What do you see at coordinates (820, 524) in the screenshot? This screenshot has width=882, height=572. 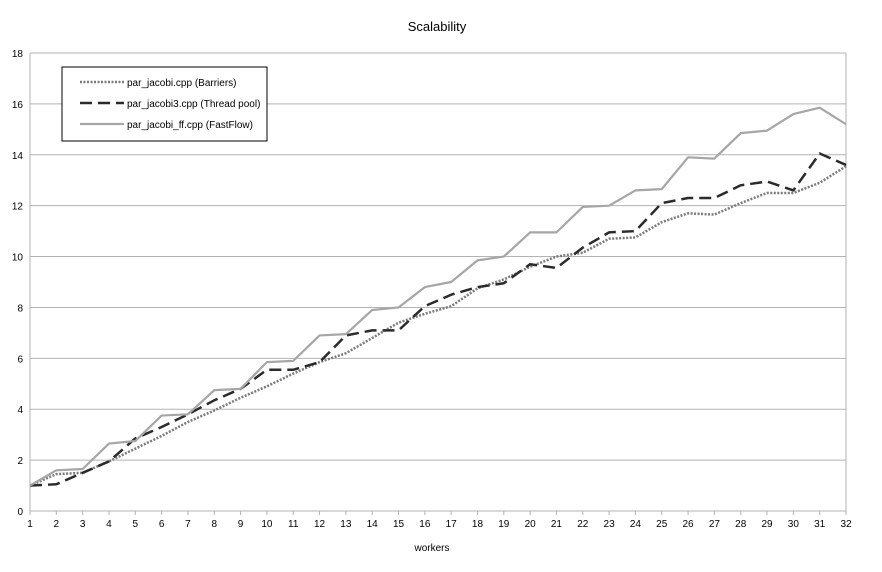 I see `x-tick-label: 31` at bounding box center [820, 524].